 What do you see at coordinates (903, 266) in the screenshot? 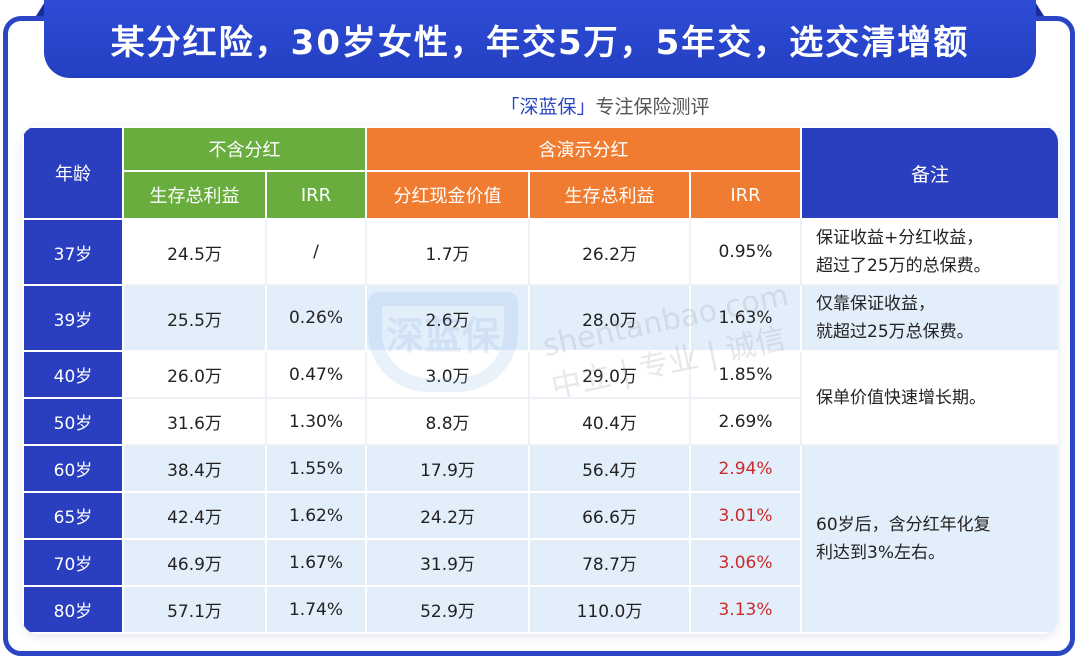
I see `note-line: 超过了25万的总保费。` at bounding box center [903, 266].